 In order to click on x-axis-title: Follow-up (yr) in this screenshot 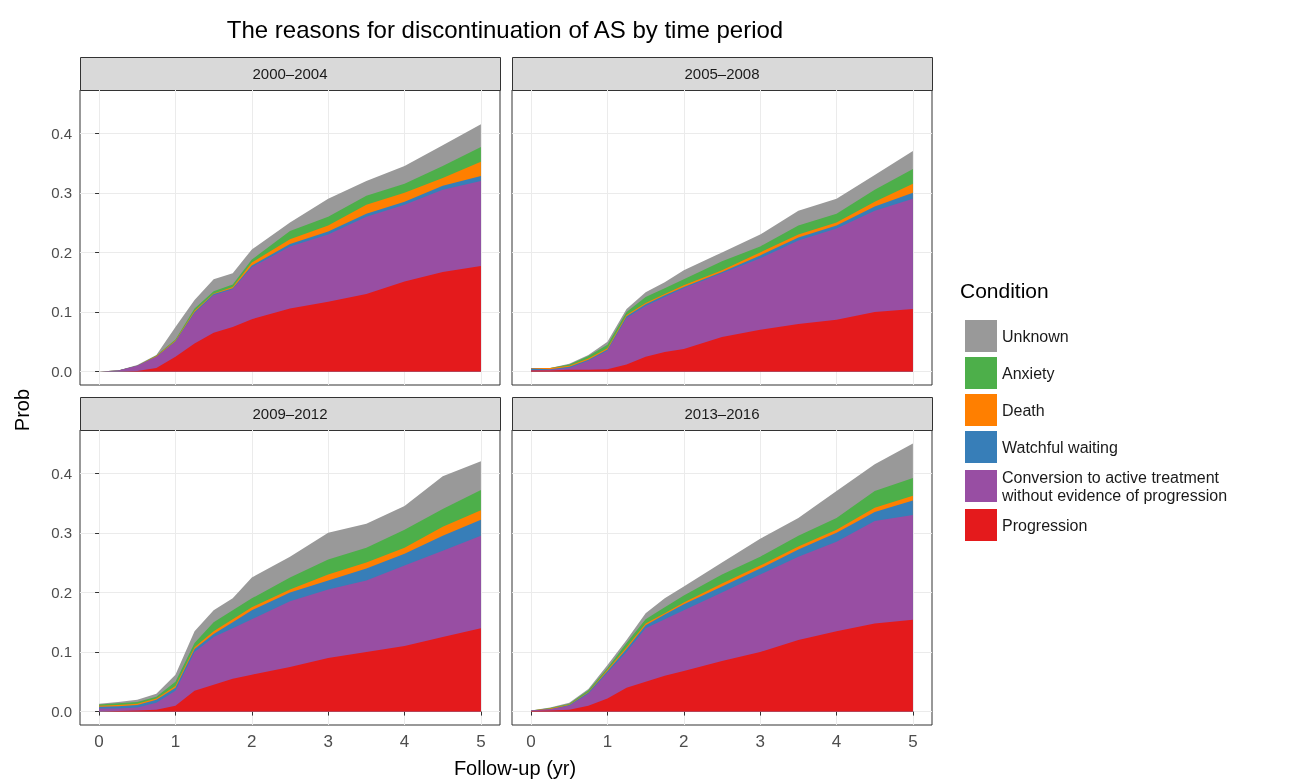, I will do `click(515, 768)`.